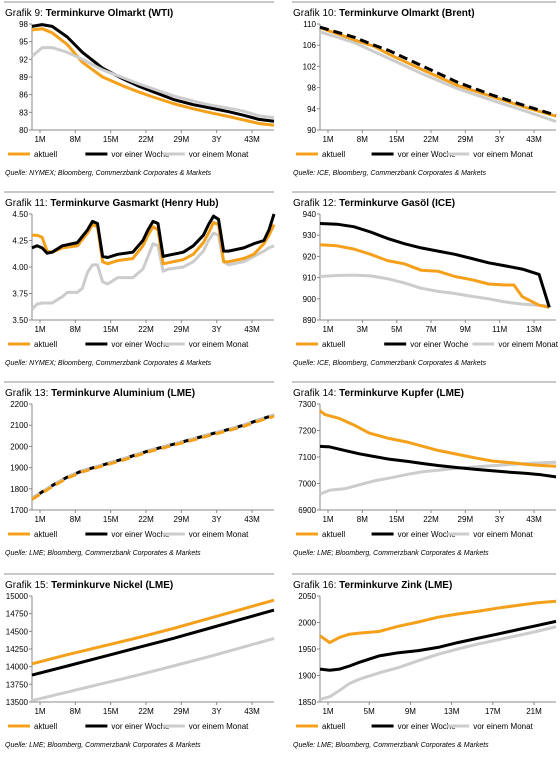 Image resolution: width=560 pixels, height=764 pixels. What do you see at coordinates (19, 468) in the screenshot?
I see `y-tick-label: 1900` at bounding box center [19, 468].